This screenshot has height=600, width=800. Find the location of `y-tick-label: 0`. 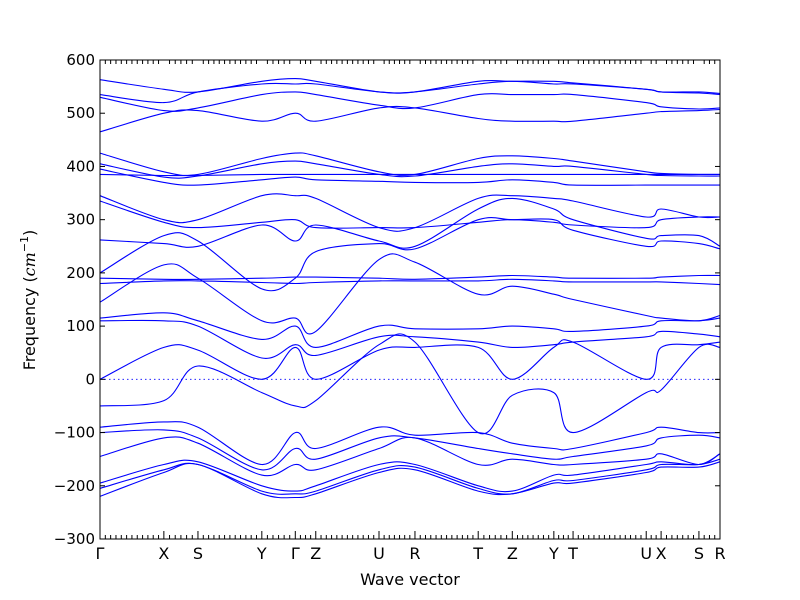

y-tick-label: 0 is located at coordinates (90, 379).